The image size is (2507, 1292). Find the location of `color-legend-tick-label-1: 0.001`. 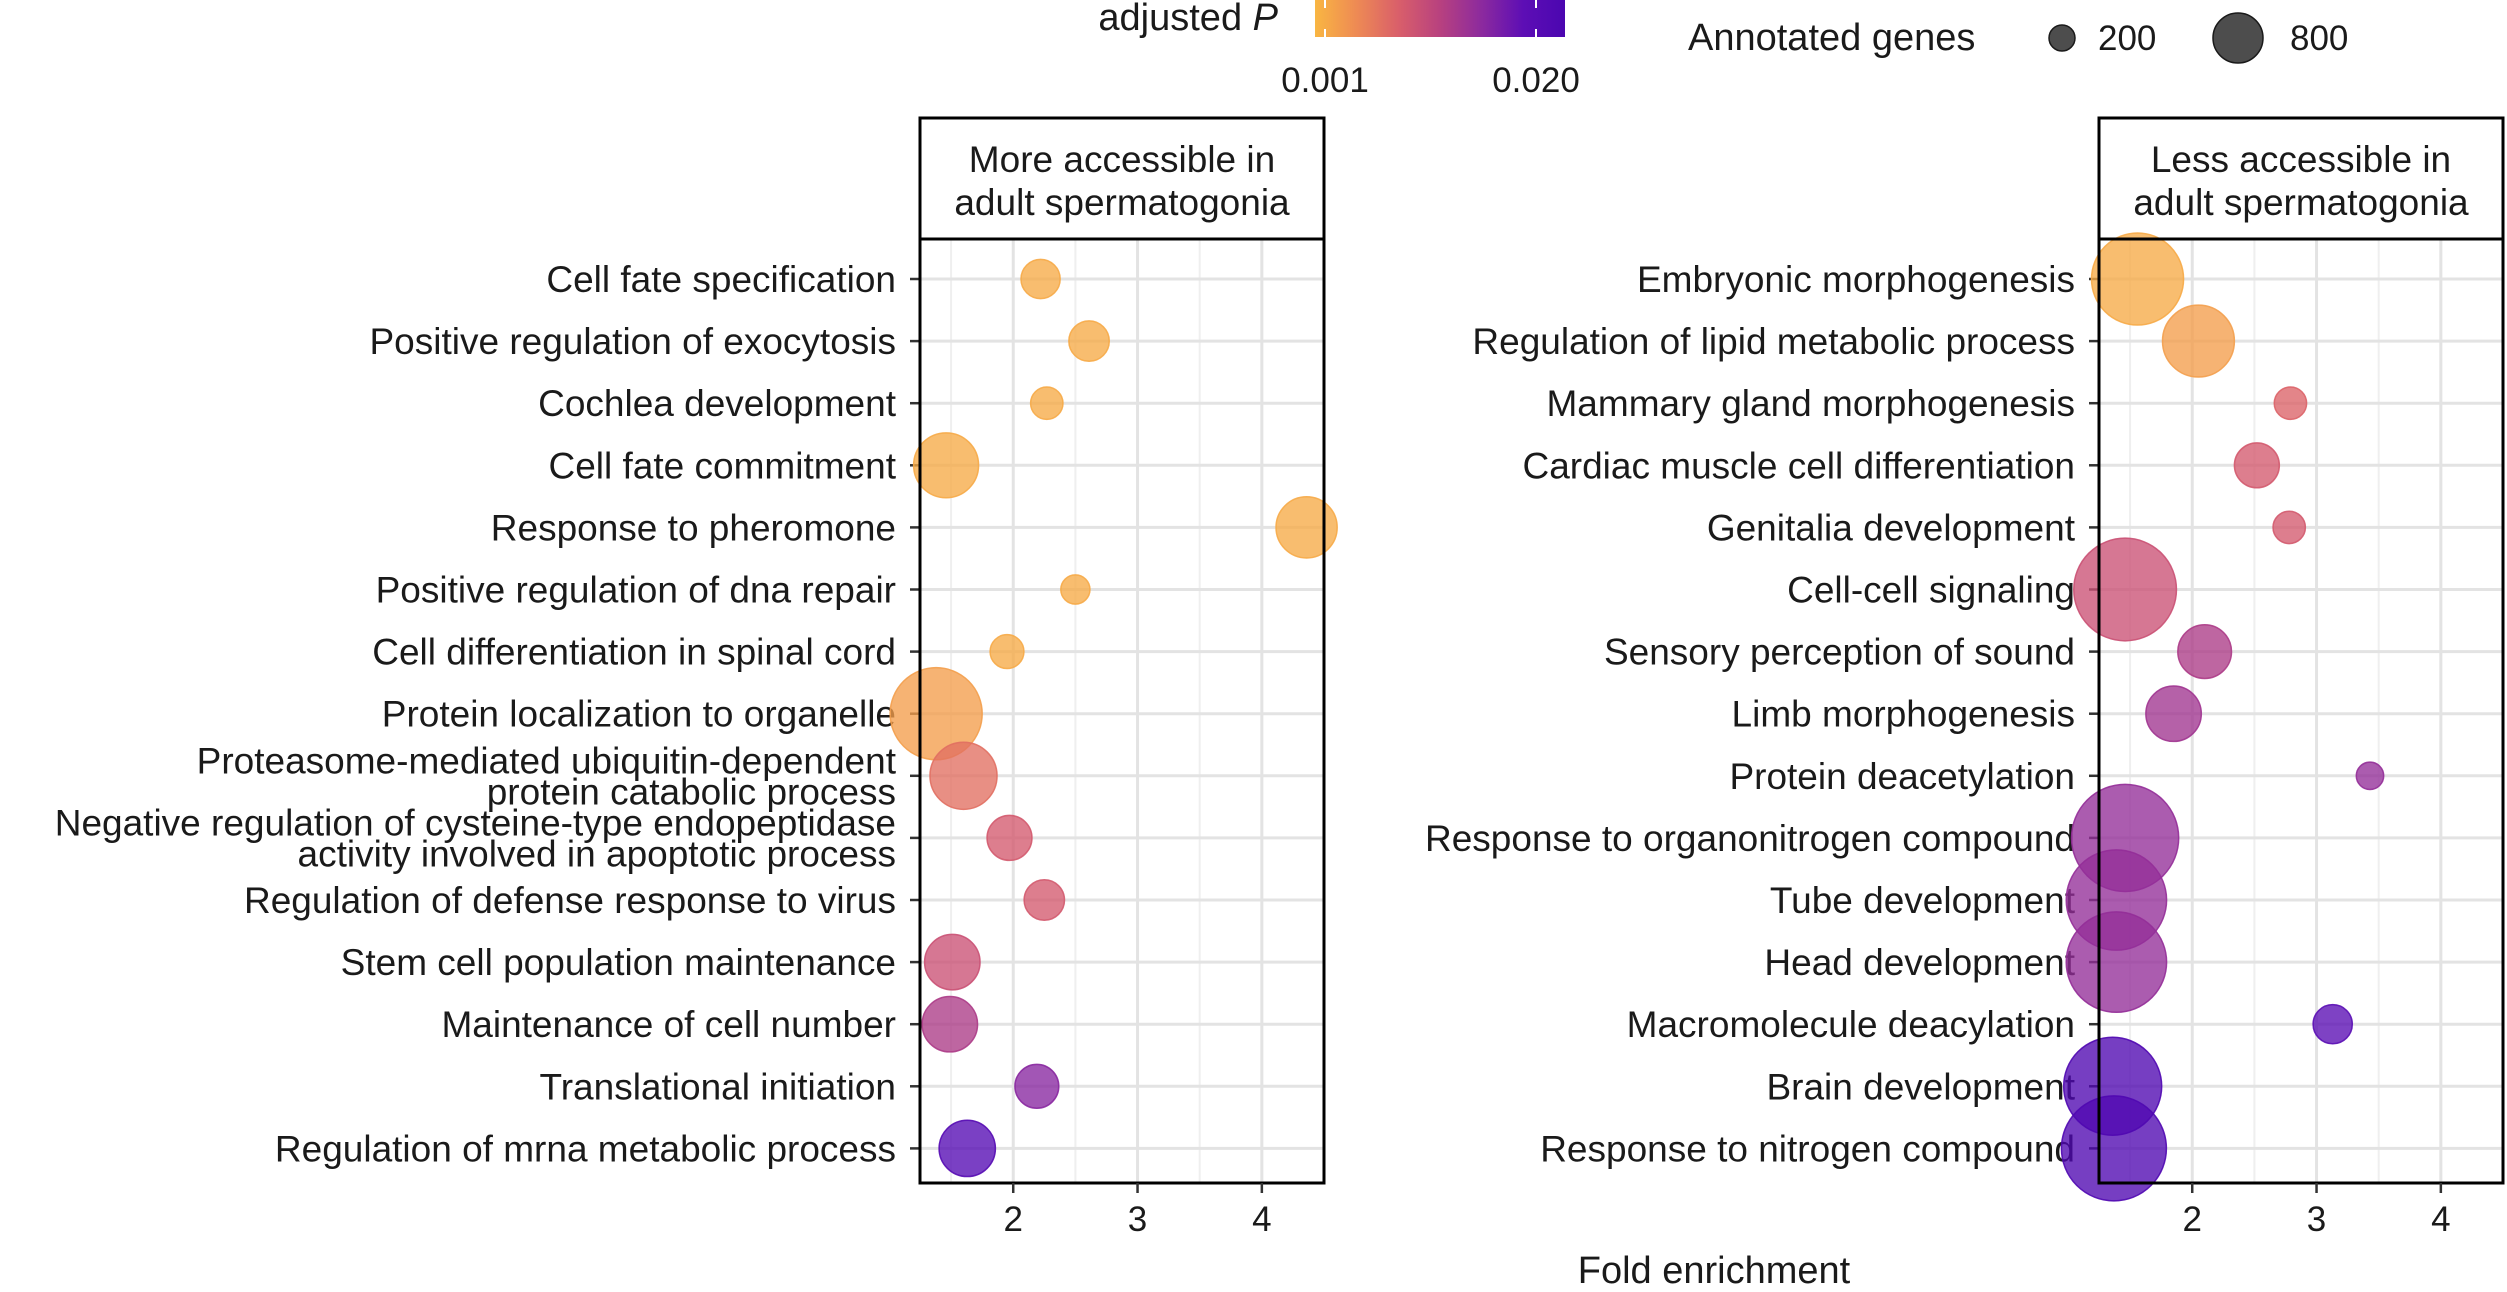

color-legend-tick-label-1: 0.001 is located at coordinates (1325, 80).